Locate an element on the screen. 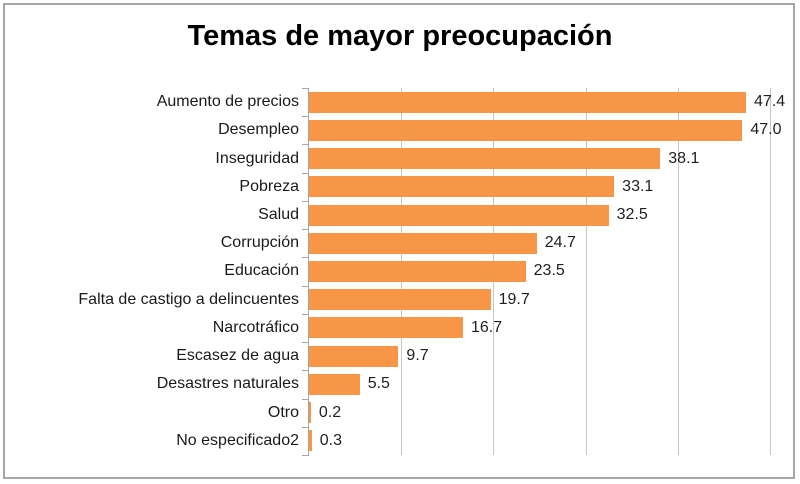 The height and width of the screenshot is (484, 800). category-label: Narcotráfico is located at coordinates (255, 327).